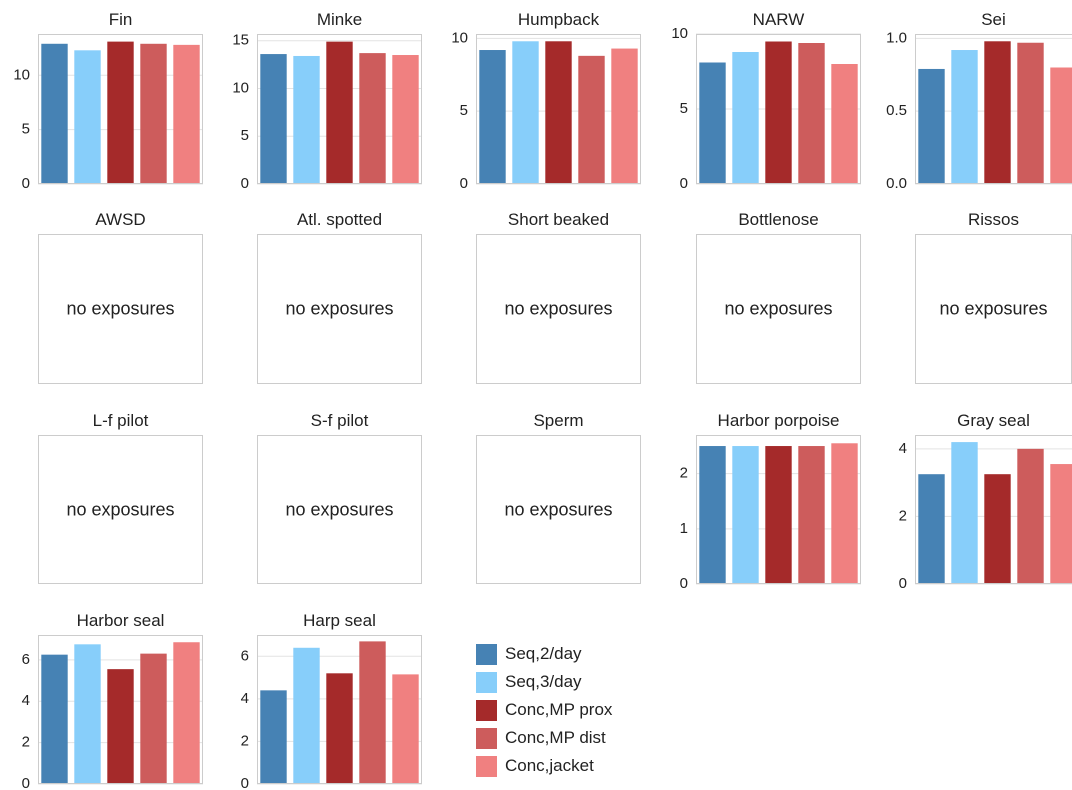  Describe the element at coordinates (120, 420) in the screenshot. I see `panel-title: L-f pilot` at that location.